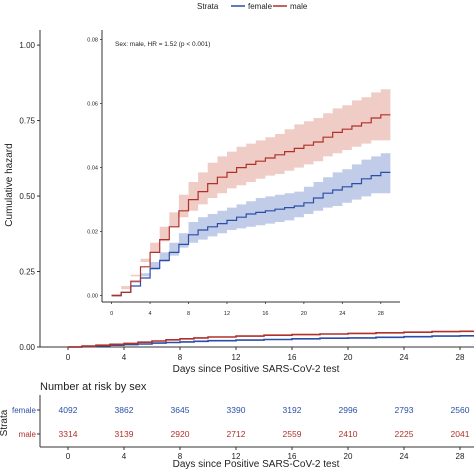 This screenshot has width=474, height=470. What do you see at coordinates (460, 456) in the screenshot?
I see `risk-x-tick-label: 28` at bounding box center [460, 456].